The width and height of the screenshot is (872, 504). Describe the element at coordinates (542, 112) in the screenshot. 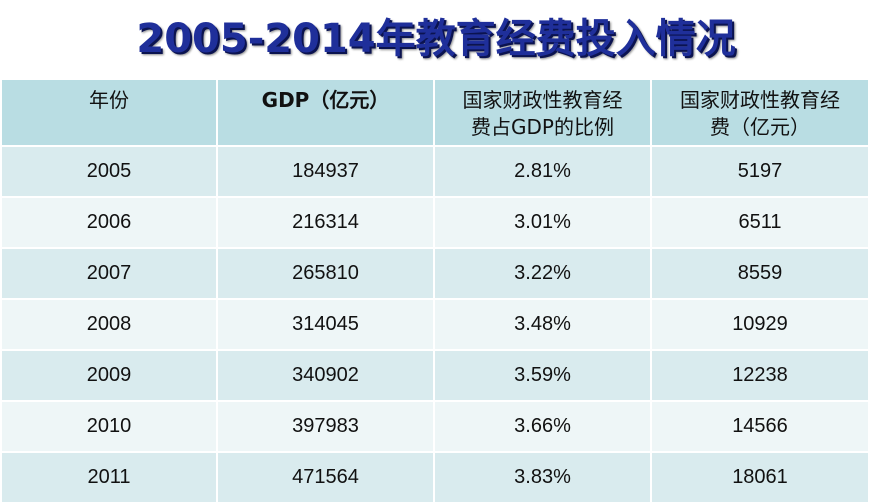

I see `header-edu-ratio: 国家财政性教育经 费占GDP的比例` at that location.